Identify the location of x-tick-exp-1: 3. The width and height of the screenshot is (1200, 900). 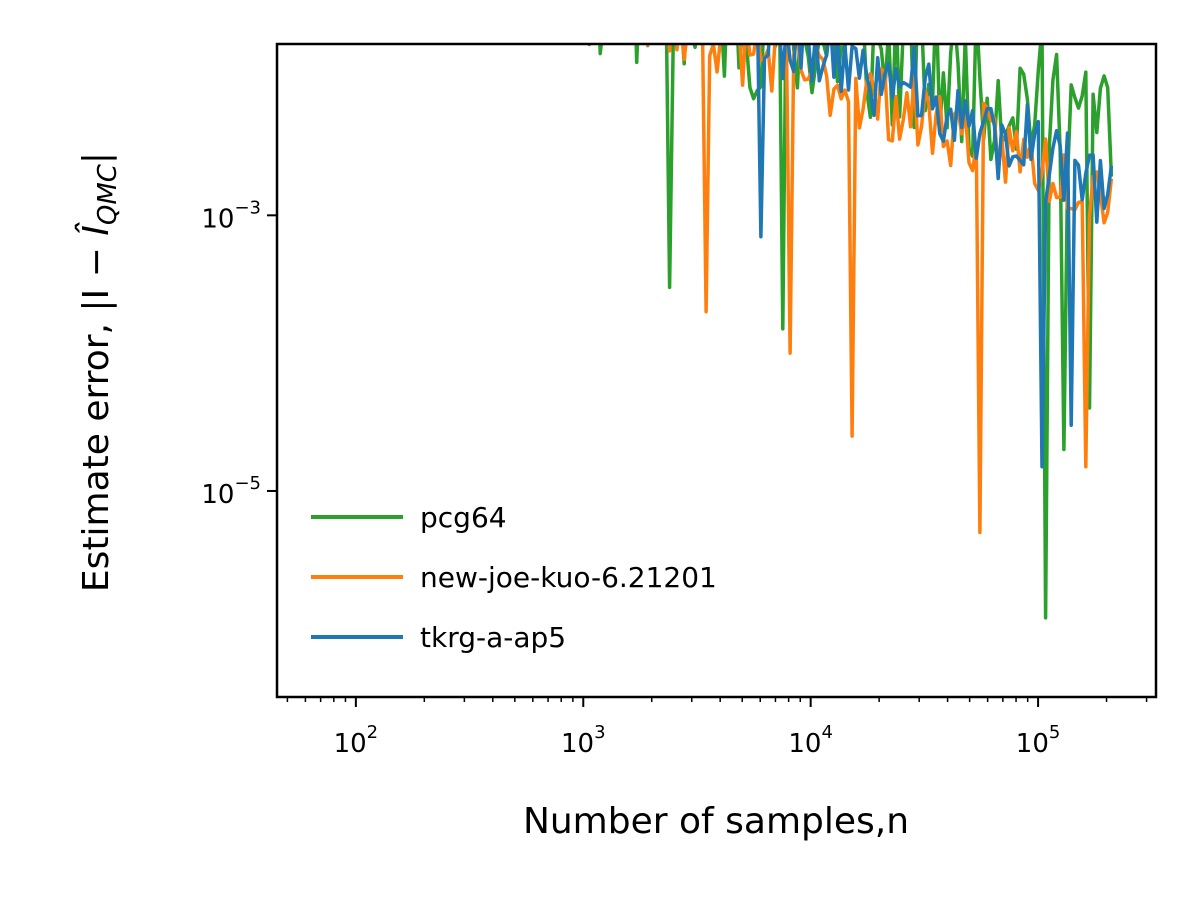
(599, 732).